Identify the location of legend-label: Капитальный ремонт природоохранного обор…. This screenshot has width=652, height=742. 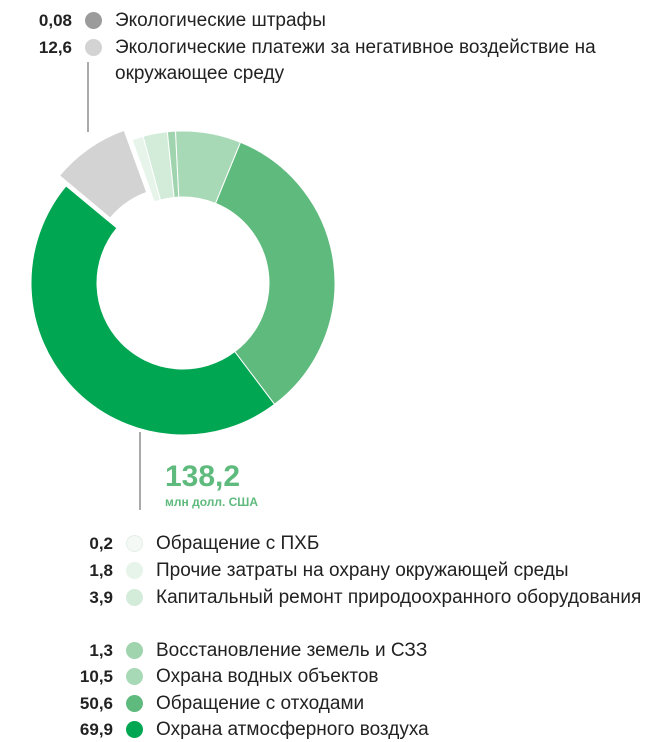
(399, 597).